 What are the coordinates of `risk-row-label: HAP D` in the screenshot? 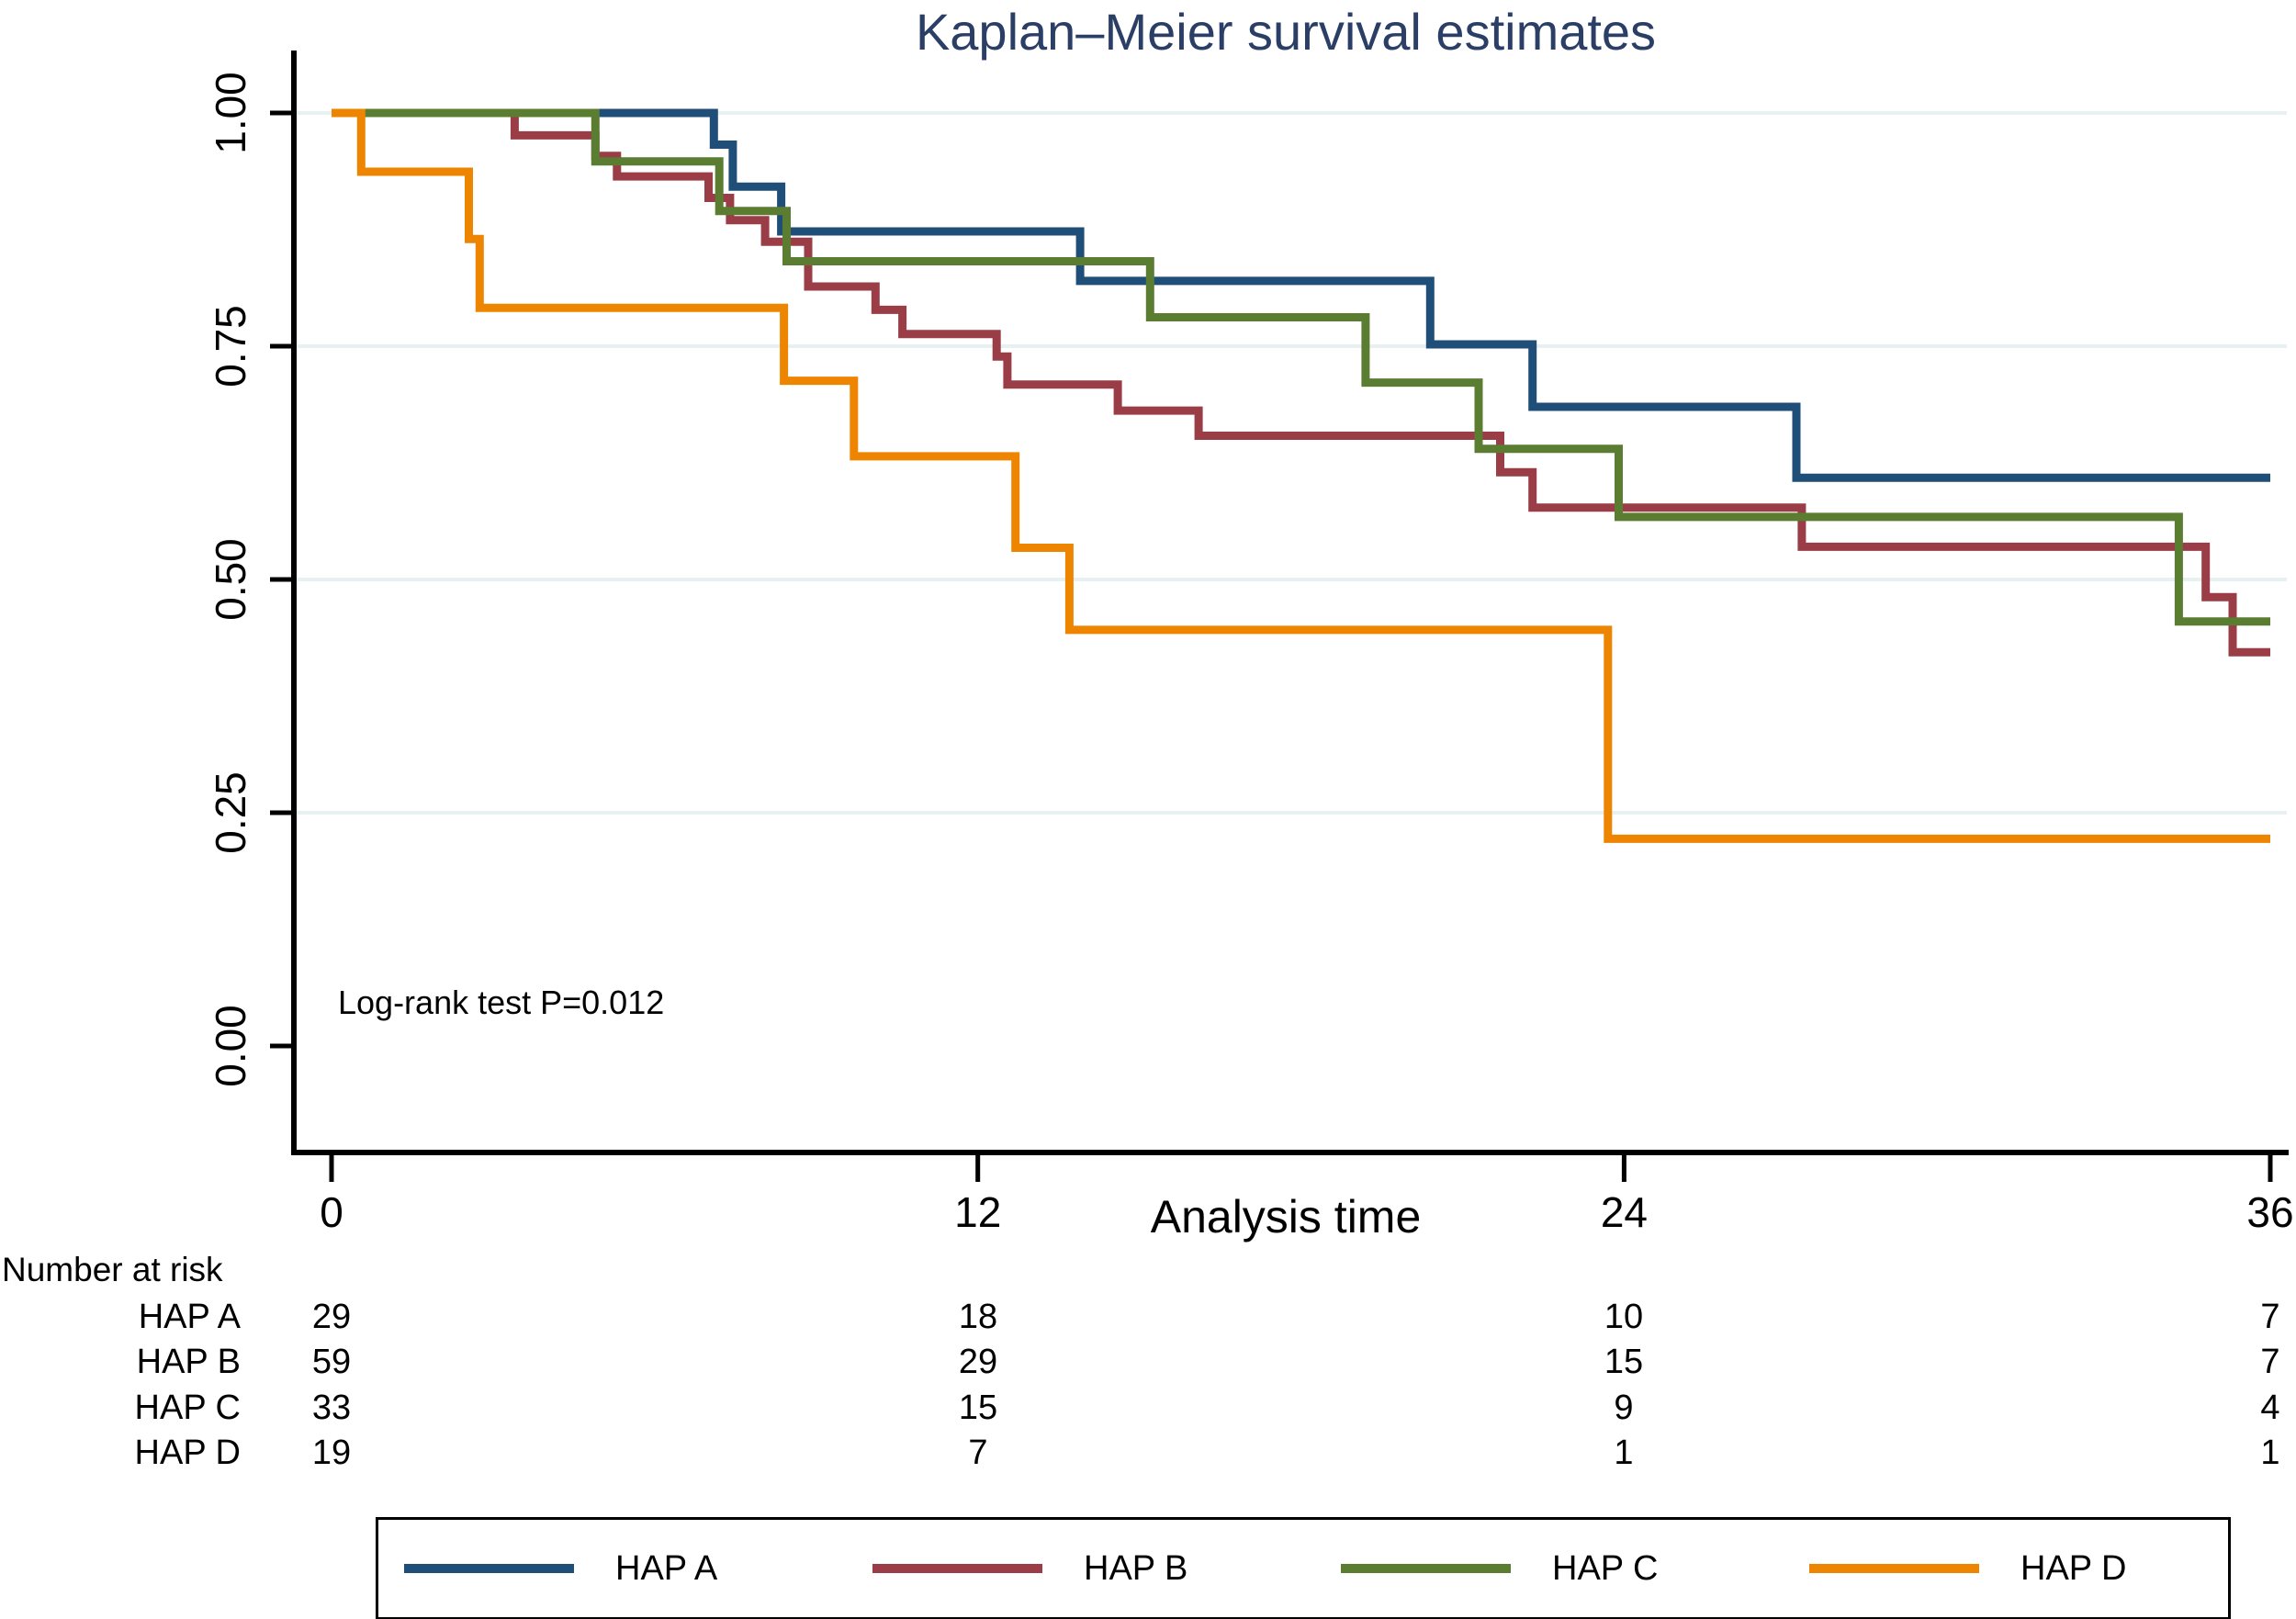 It's located at (187, 1452).